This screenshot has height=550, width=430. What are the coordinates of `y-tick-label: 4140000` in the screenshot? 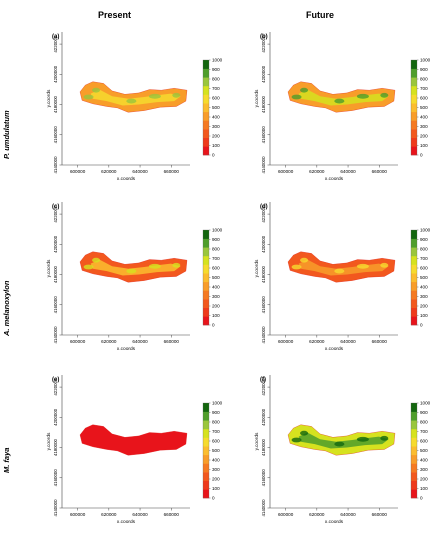 It's located at (55, 335).